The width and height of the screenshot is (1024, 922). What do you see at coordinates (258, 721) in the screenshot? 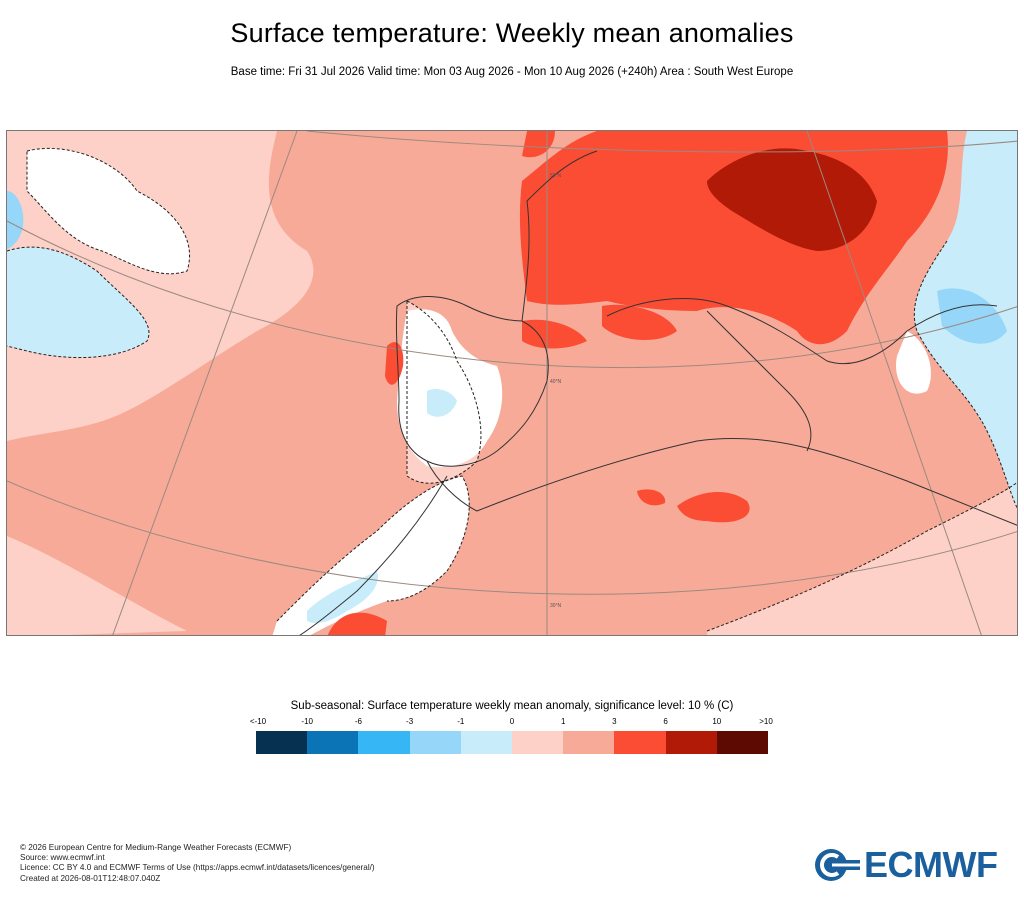
I see `legend-tick-label: <-10` at bounding box center [258, 721].